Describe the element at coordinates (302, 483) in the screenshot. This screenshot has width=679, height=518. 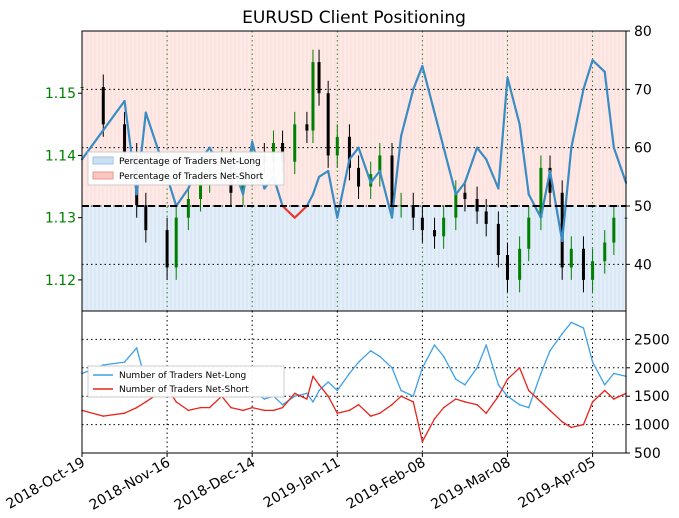
I see `x-tick-label: 2019-Jan-11` at that location.